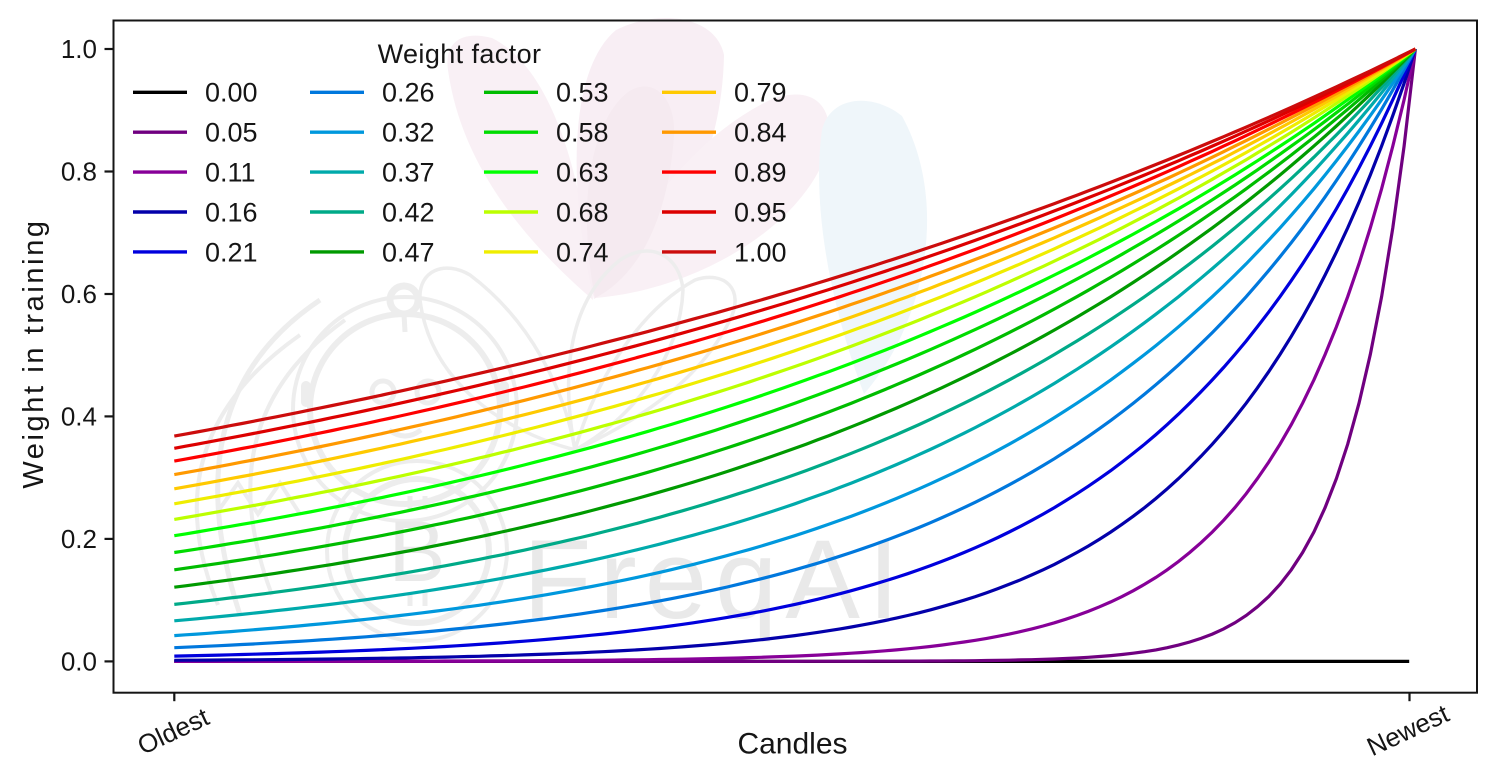  Describe the element at coordinates (715, 579) in the screenshot. I see `svg-text: FreqAI` at that location.